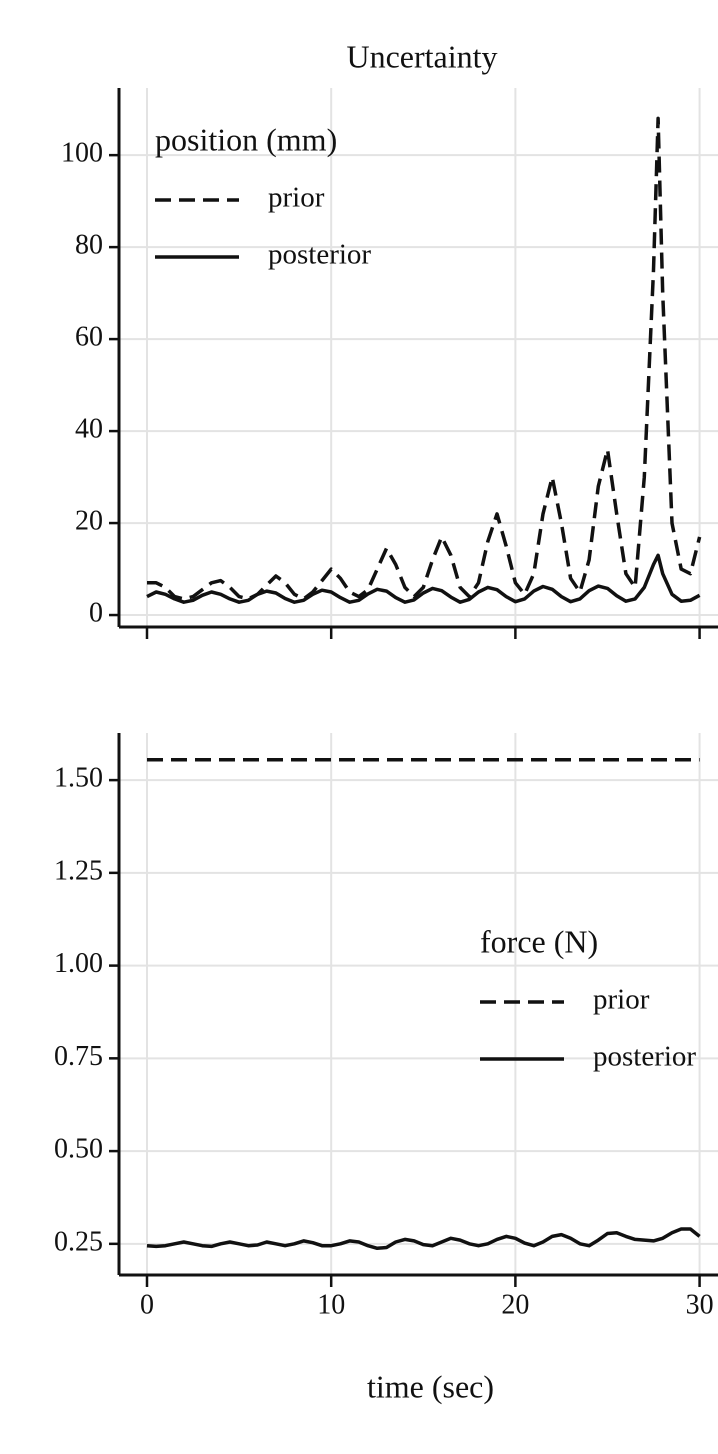 This screenshot has width=718, height=1454. I want to click on x-axis-label: time (sec), so click(430, 1386).